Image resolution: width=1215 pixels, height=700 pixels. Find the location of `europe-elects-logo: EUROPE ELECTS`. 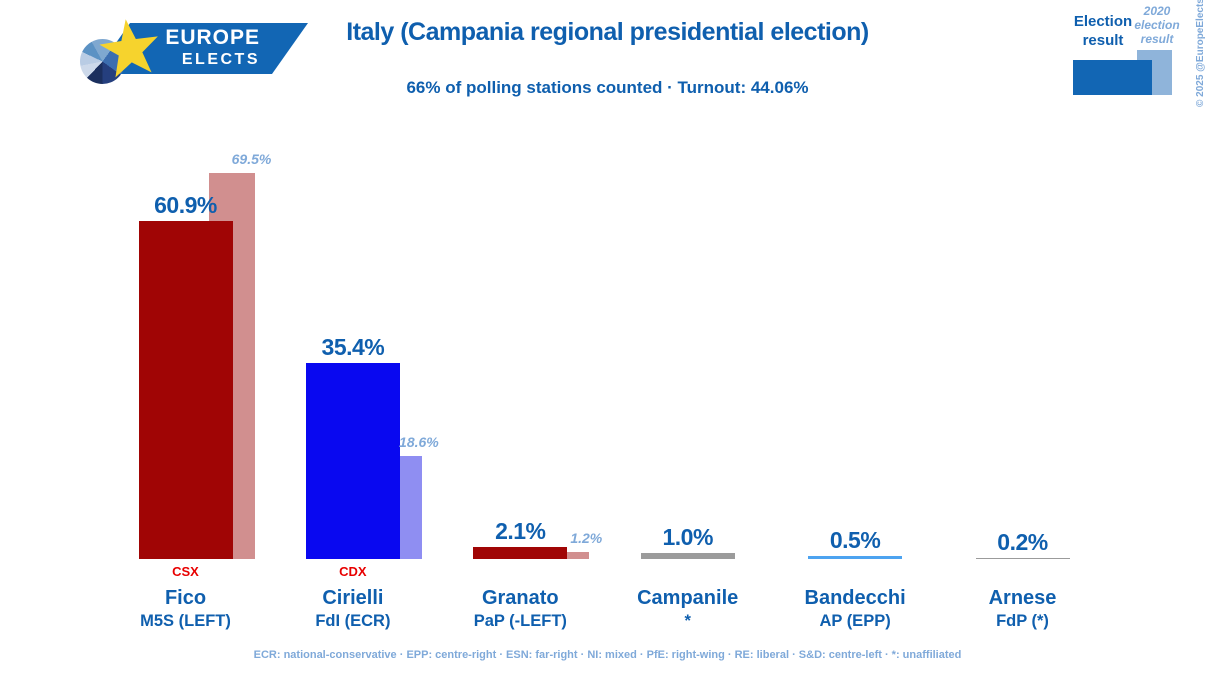

europe-elects-logo: EUROPE ELECTS is located at coordinates (169, 44).